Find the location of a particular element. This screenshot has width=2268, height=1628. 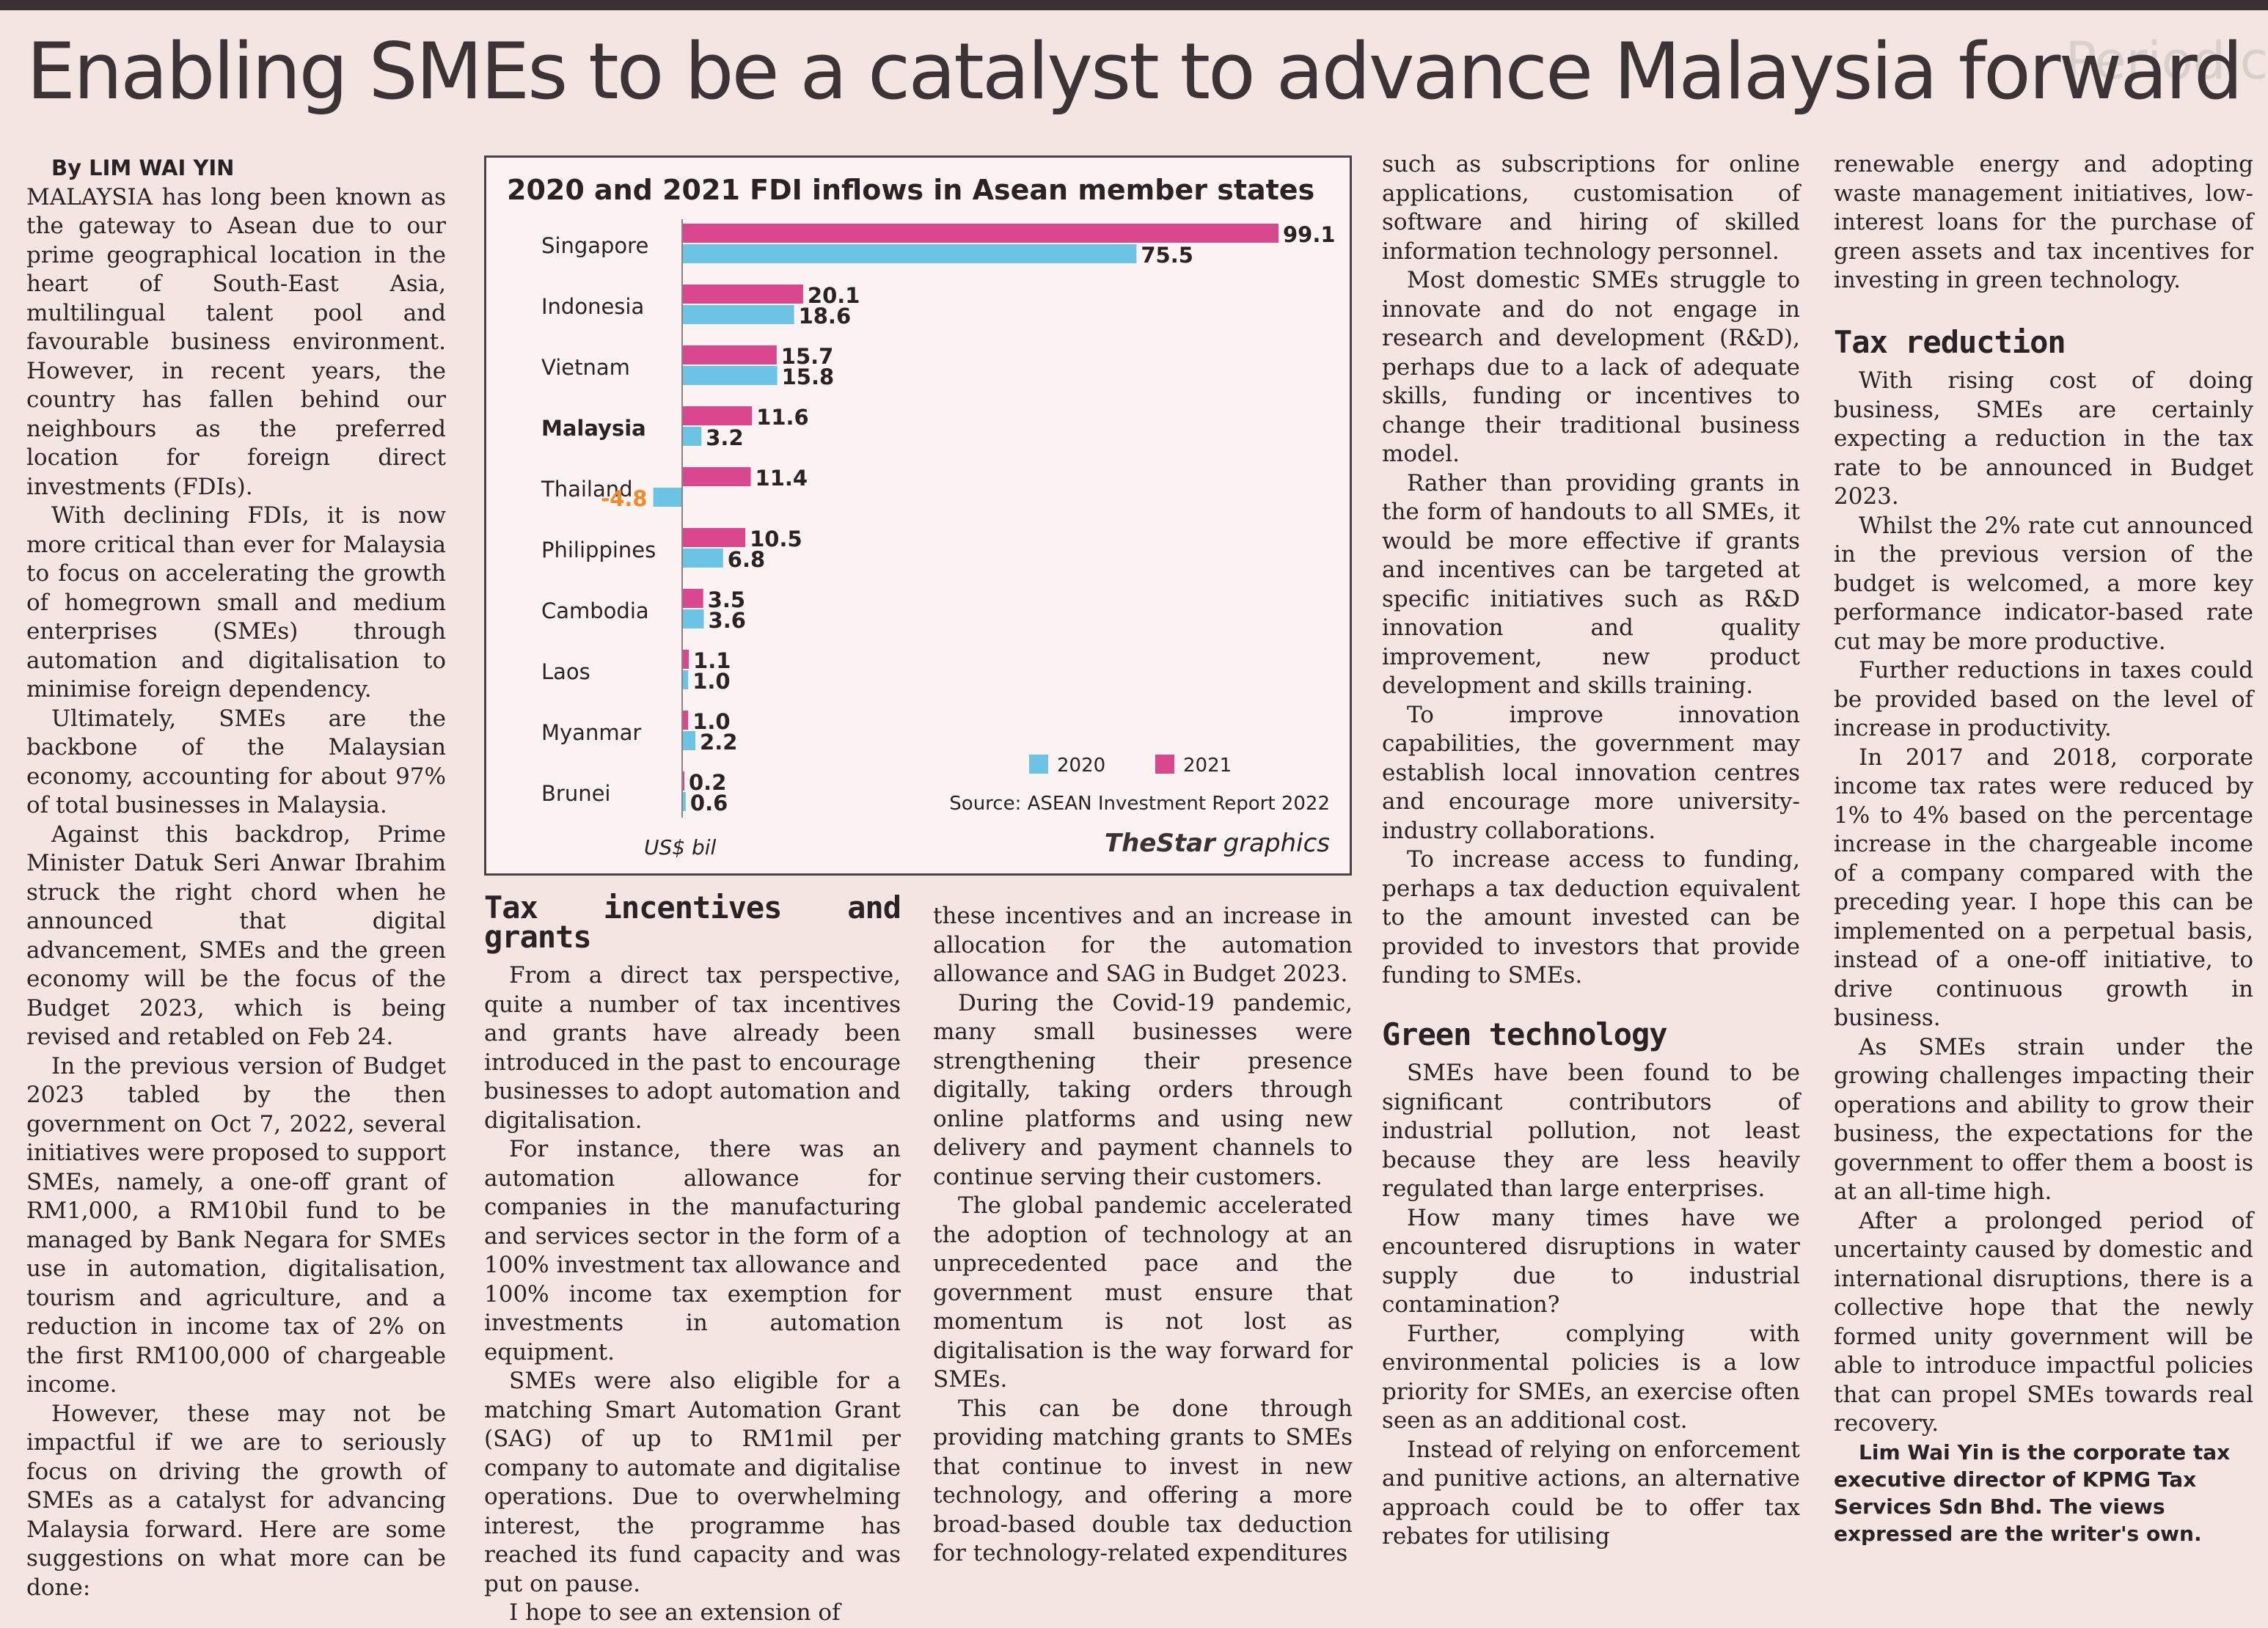

credit-brand: TheStar is located at coordinates (1161, 843).